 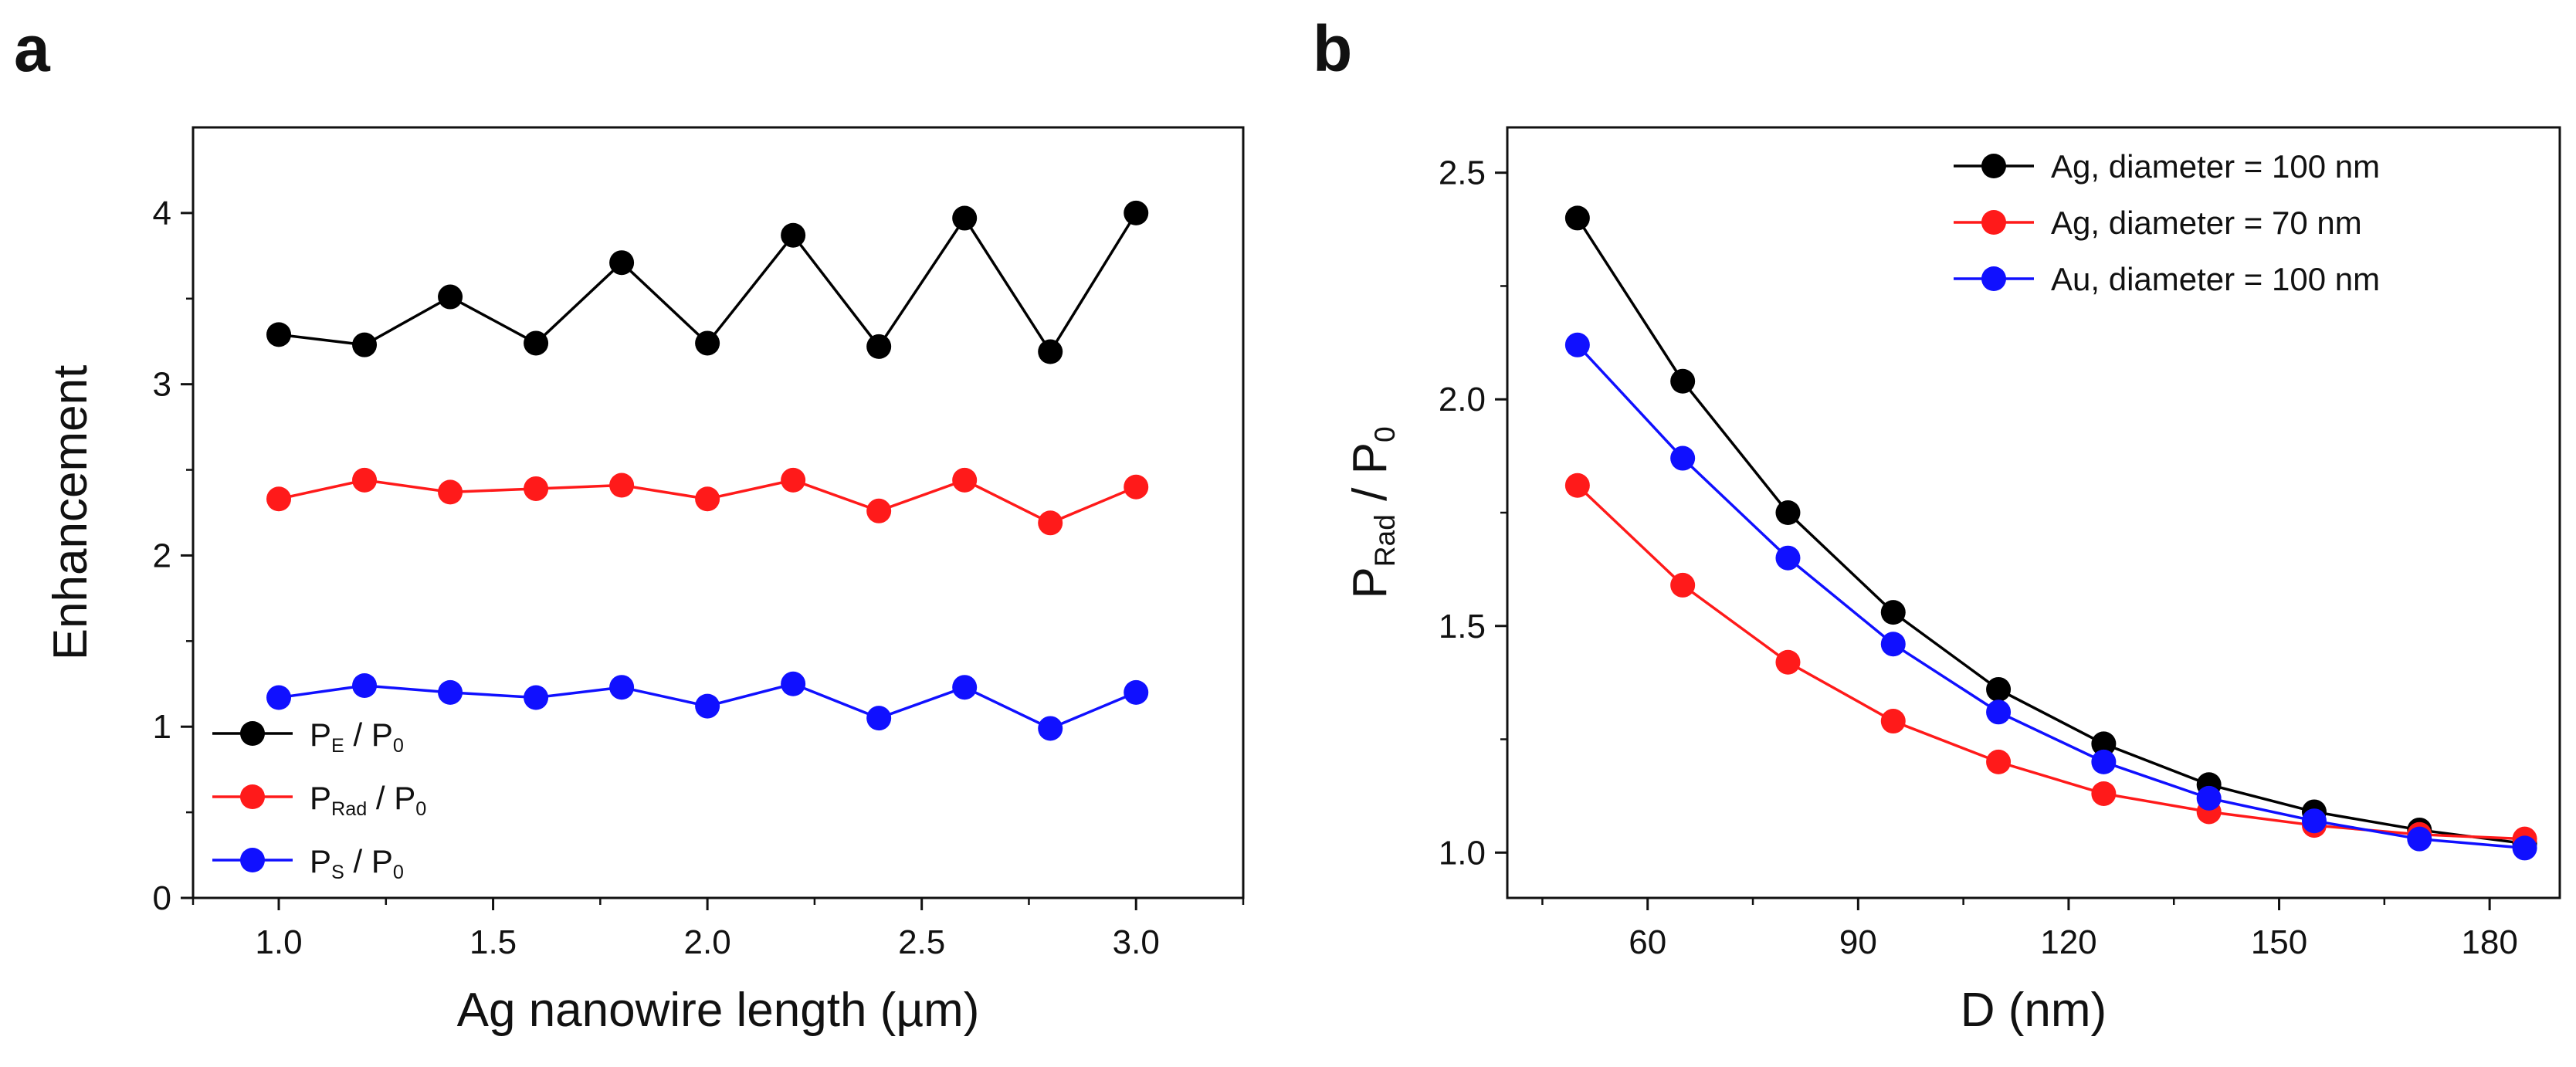 What do you see at coordinates (1370, 582) in the screenshot?
I see `y-axis-label-part-0: P` at bounding box center [1370, 582].